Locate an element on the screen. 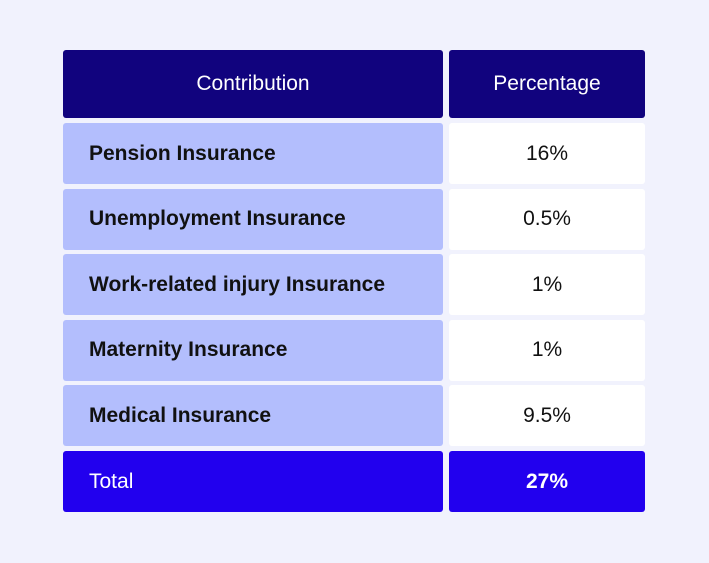 This screenshot has height=563, width=709. total-value: 27% is located at coordinates (547, 481).